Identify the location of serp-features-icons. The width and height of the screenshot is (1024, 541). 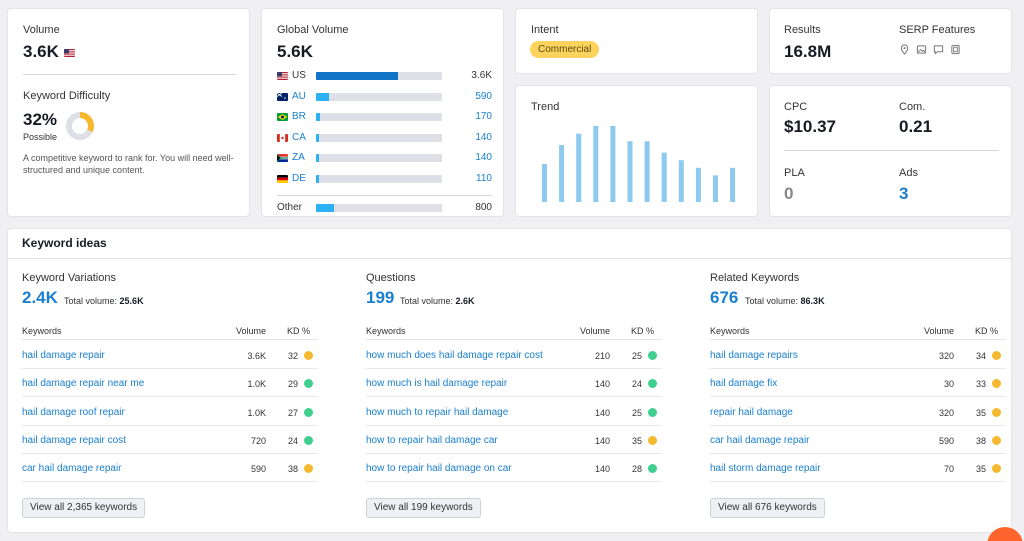
(930, 49).